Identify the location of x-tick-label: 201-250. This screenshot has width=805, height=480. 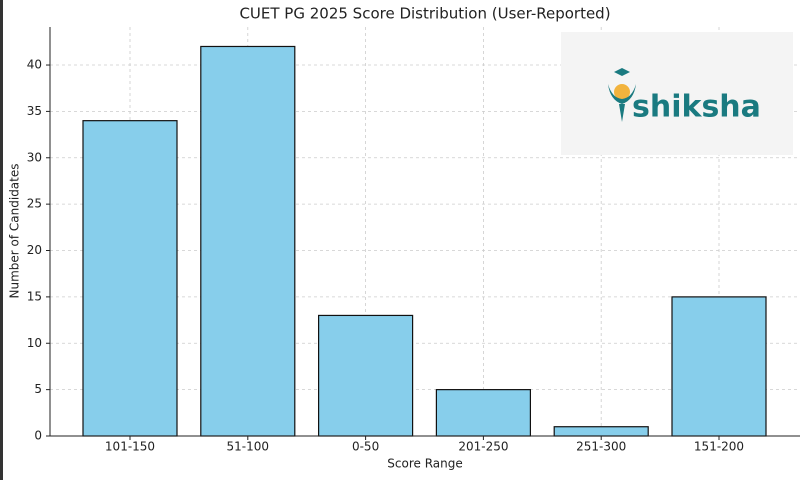
(483, 447).